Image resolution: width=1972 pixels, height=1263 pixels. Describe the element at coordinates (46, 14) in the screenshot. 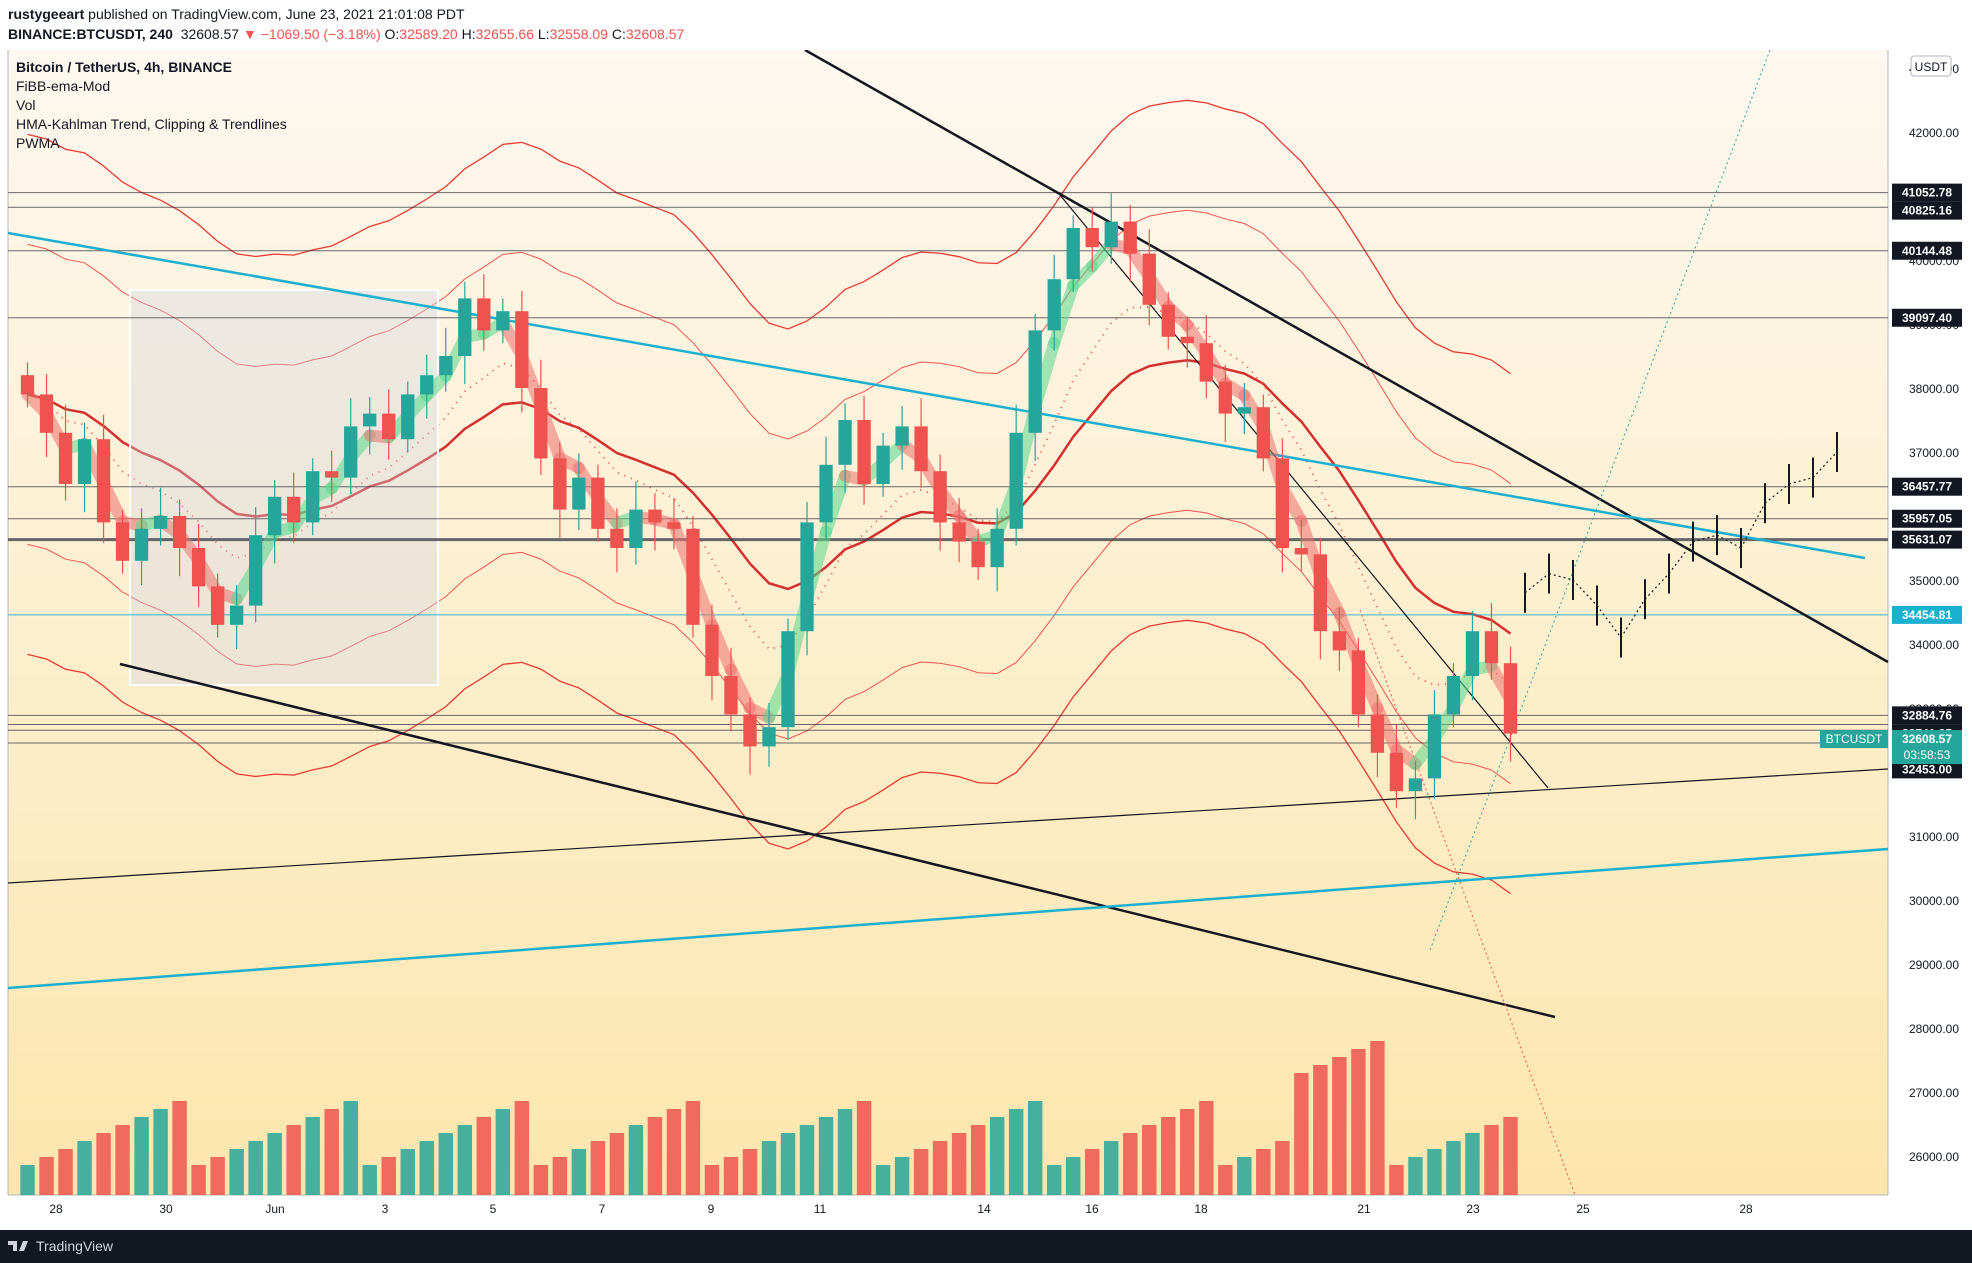

I see `publisher-name: rustygeeart` at that location.